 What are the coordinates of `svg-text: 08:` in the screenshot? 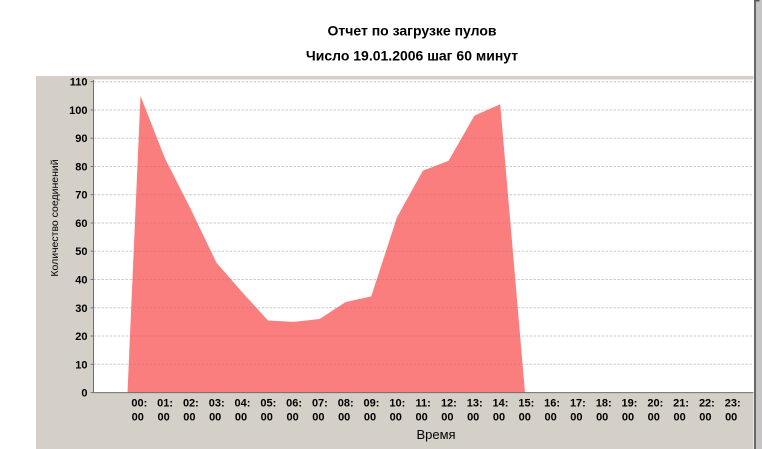 It's located at (346, 404).